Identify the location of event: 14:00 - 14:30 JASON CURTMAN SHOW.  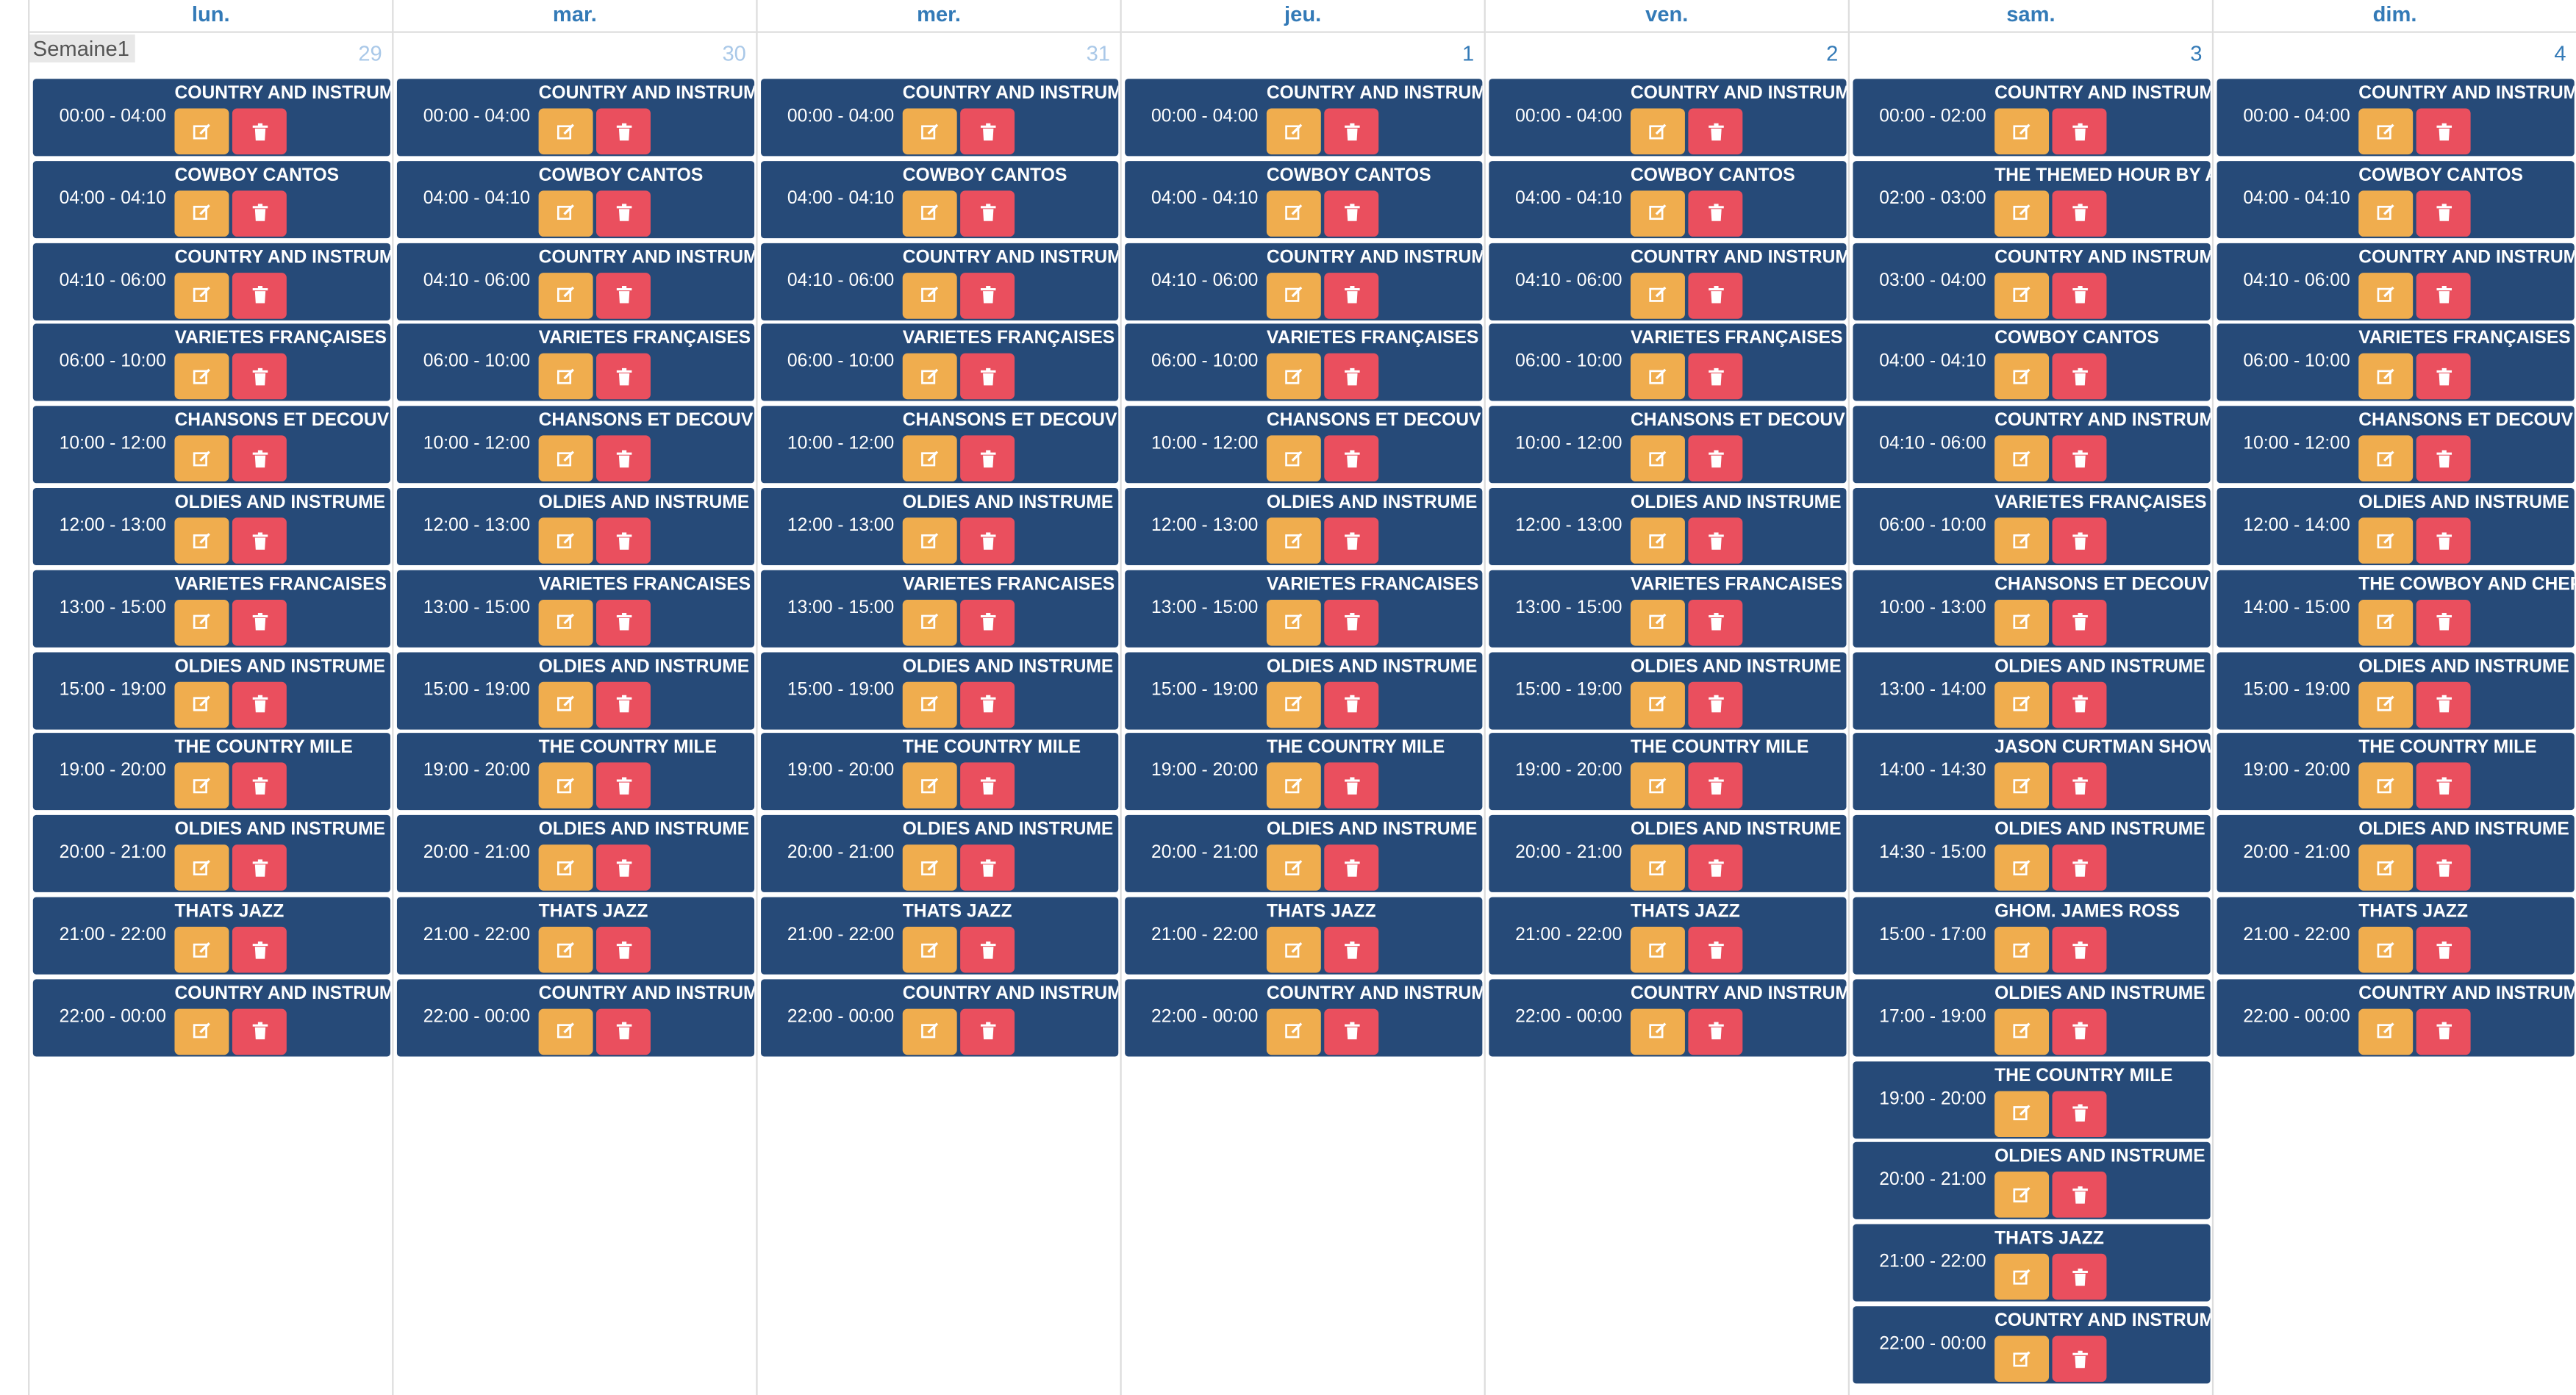
(2032, 772).